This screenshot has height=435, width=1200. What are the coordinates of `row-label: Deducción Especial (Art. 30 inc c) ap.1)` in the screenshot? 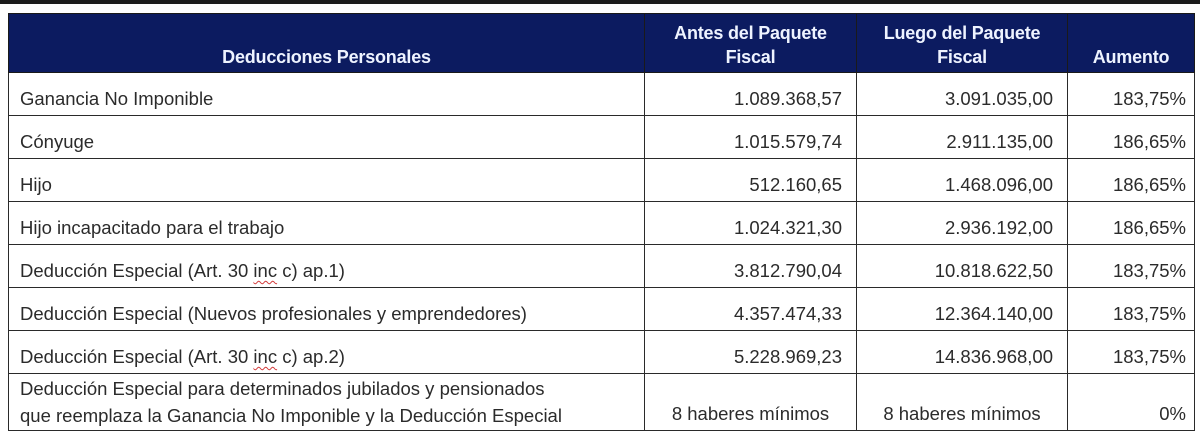 It's located at (326, 266).